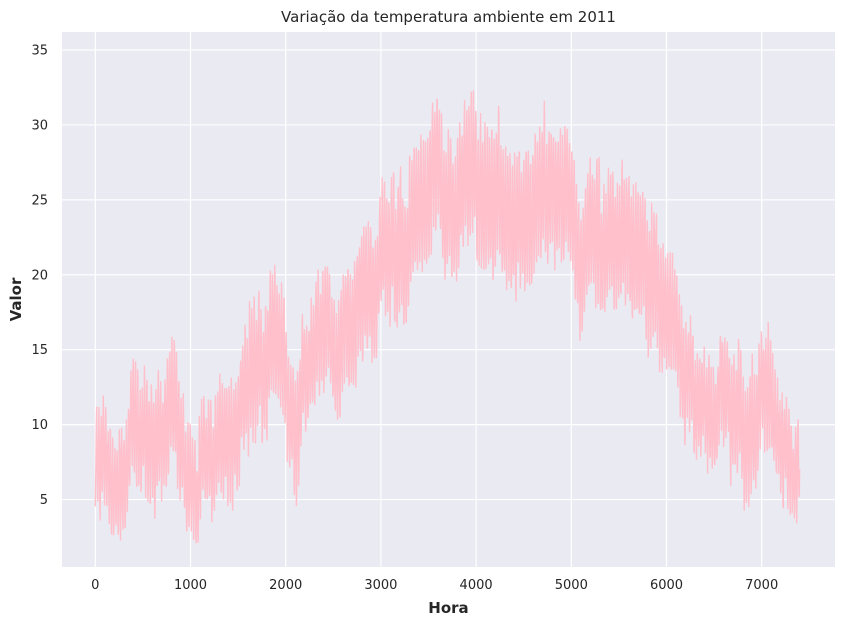 This screenshot has width=845, height=627. I want to click on x-tick-labels: 0 1000 2000 3000 4000 5000 6000 7000, so click(434, 585).